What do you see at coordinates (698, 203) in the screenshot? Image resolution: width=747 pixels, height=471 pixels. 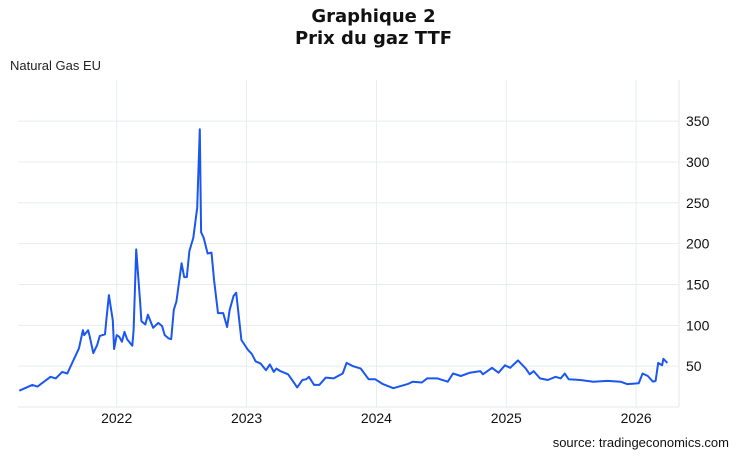 I see `y-tick-label: 250` at bounding box center [698, 203].